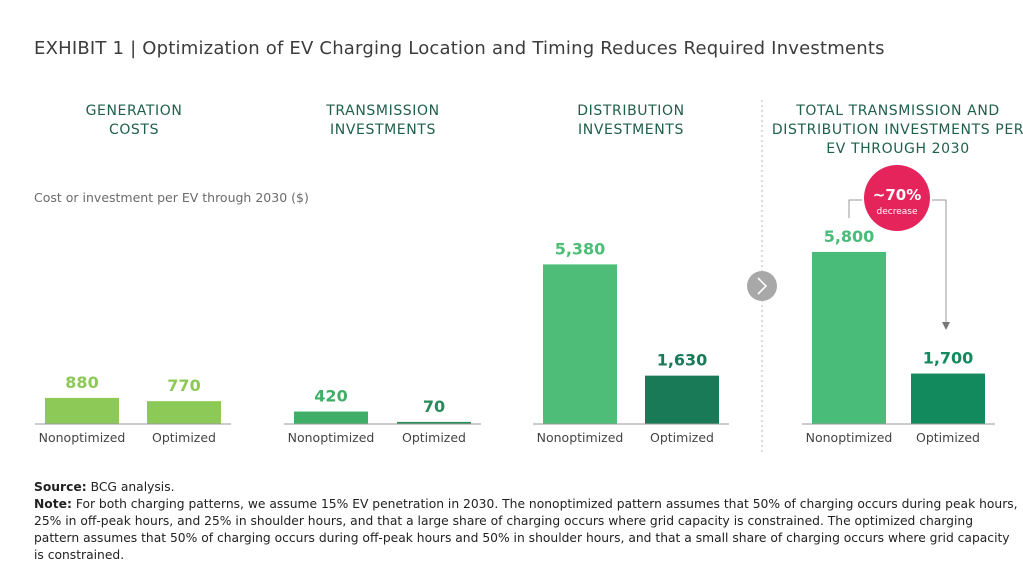  Describe the element at coordinates (897, 195) in the screenshot. I see `annotation-text: ~70%` at that location.